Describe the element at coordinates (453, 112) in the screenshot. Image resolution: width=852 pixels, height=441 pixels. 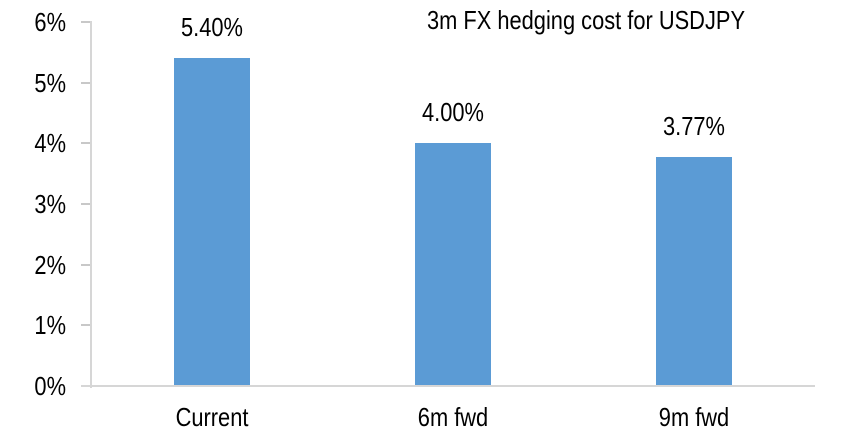
I see `bar-value-label-6m-fwd: 4.00%` at that location.